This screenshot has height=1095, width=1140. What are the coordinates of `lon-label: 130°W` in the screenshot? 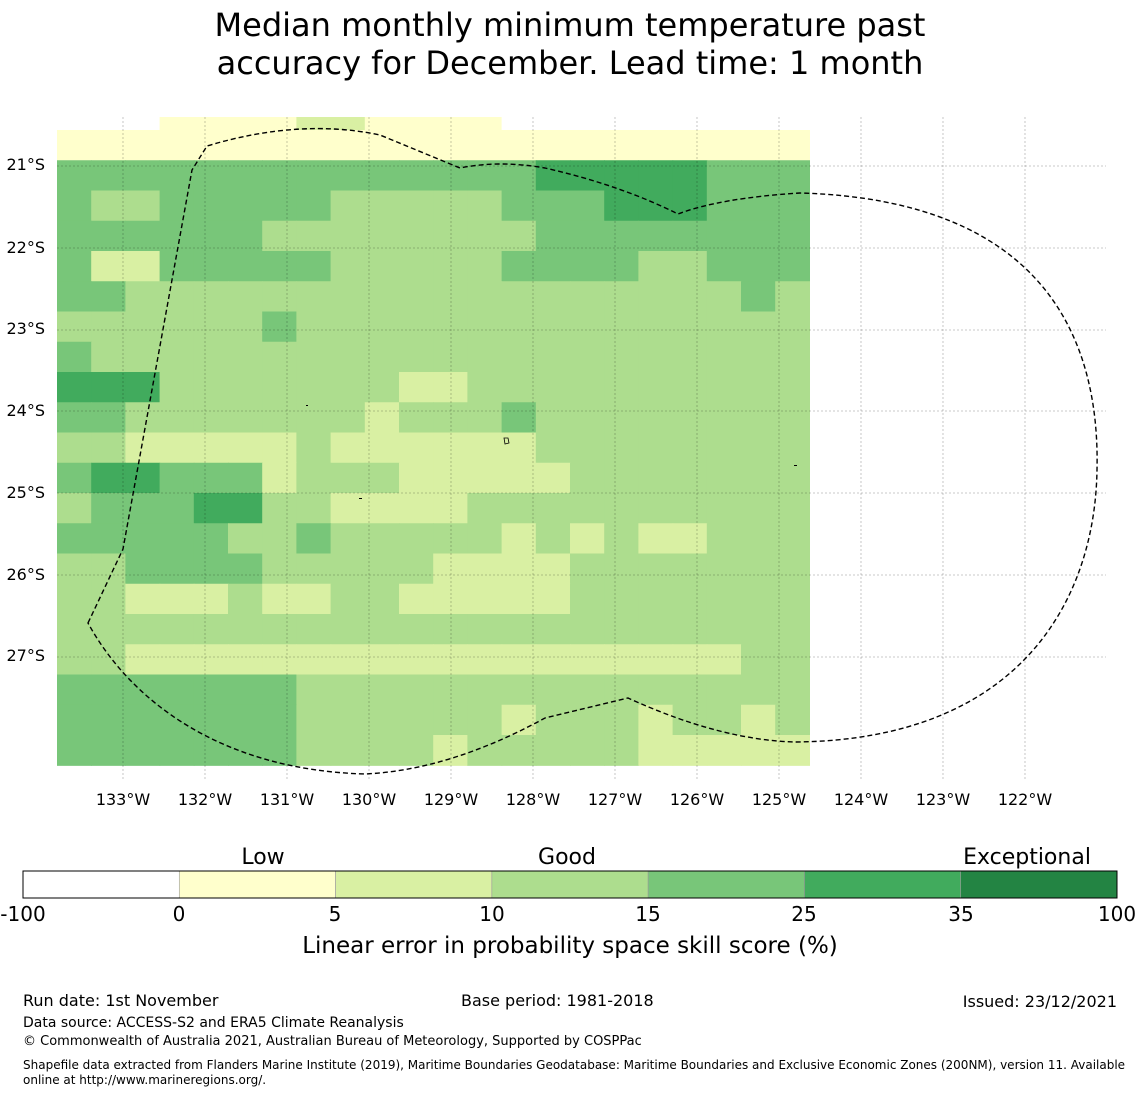 It's located at (369, 799).